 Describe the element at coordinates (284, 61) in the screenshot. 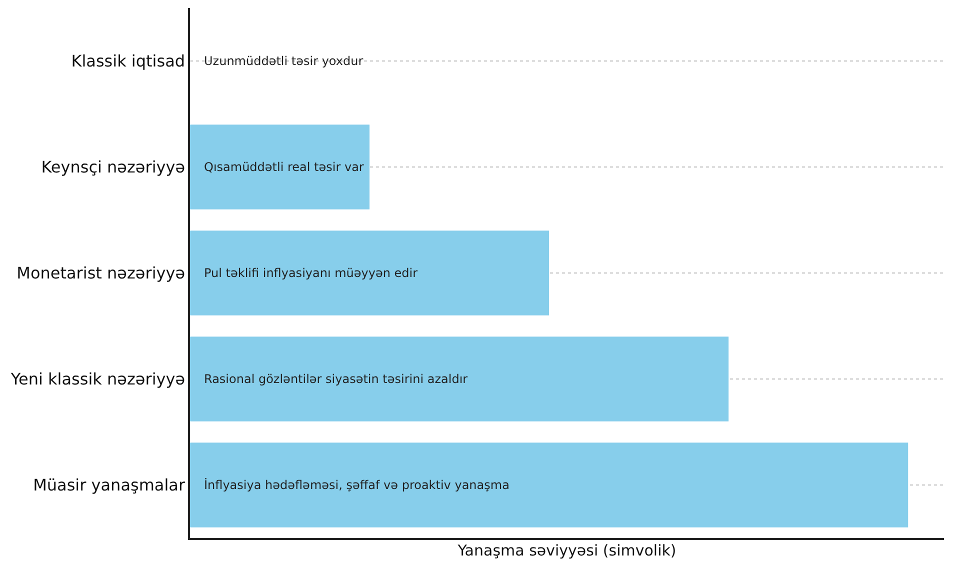

I see `annotation: Uzunmüddətli təsir yoxdur` at that location.